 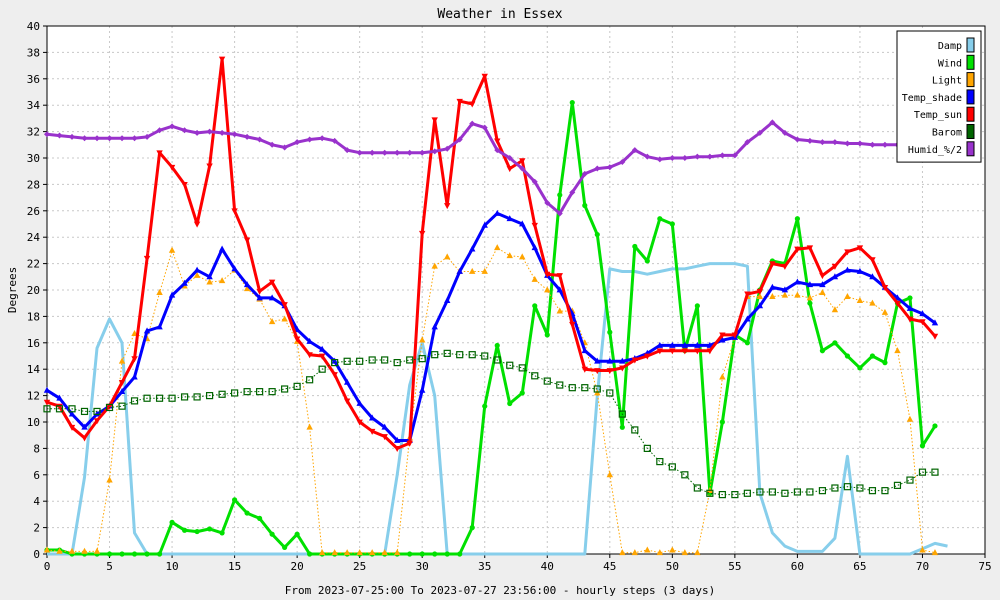 What do you see at coordinates (33, 264) in the screenshot?
I see `y-tick-label: 22` at bounding box center [33, 264].